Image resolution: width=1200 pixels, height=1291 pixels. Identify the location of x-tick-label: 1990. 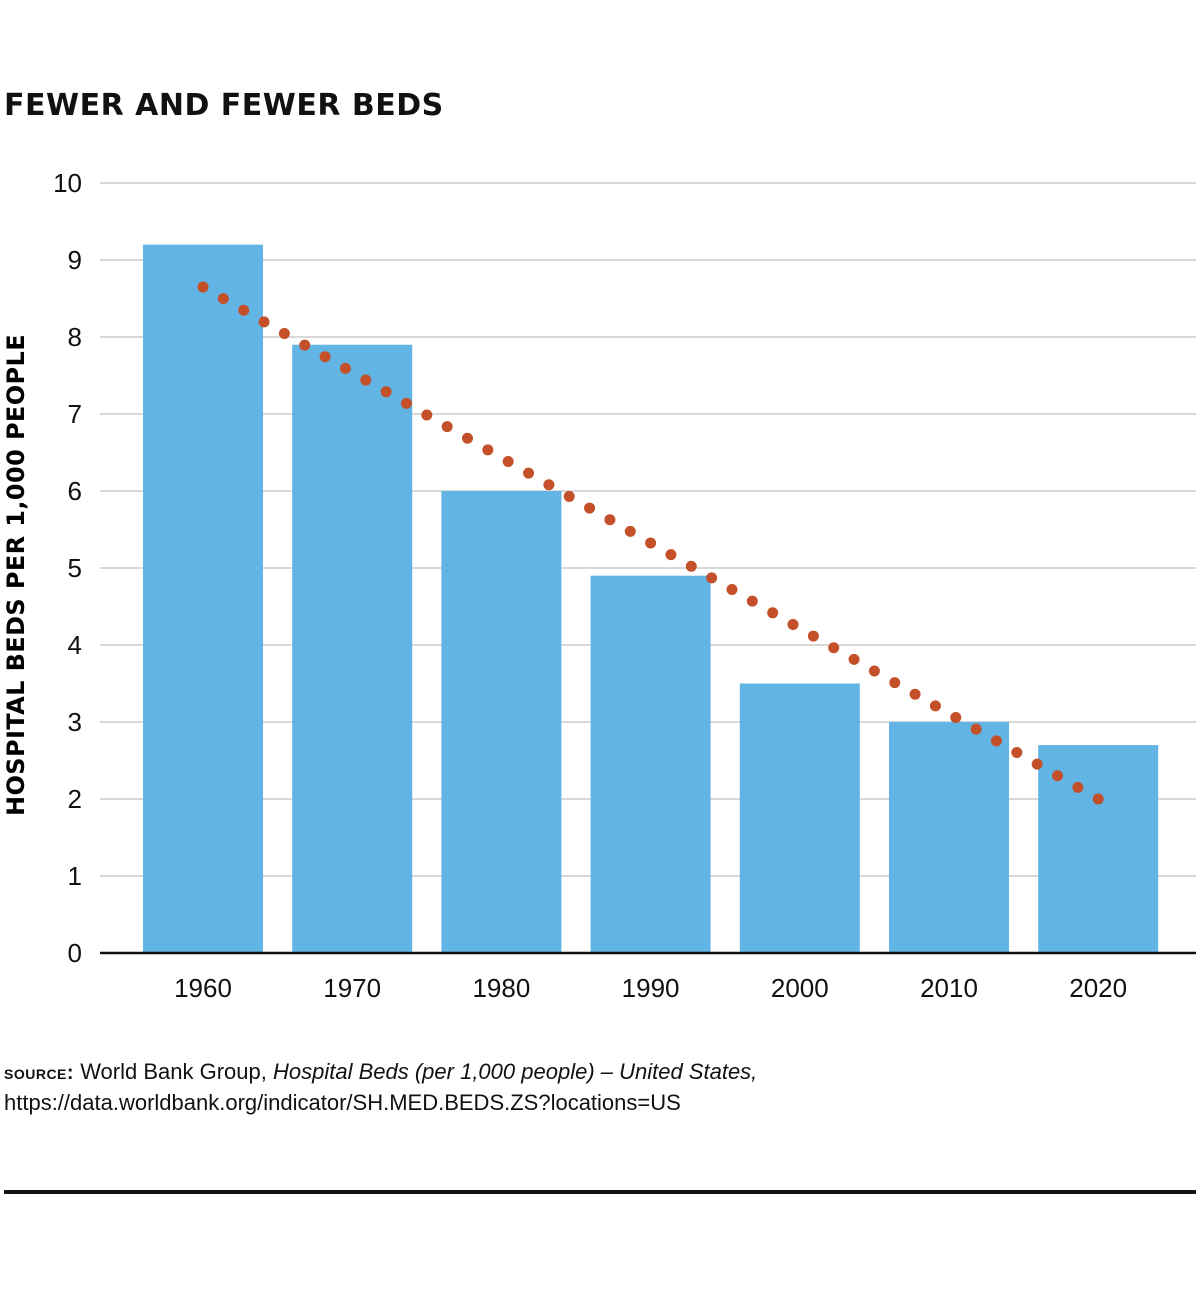
(651, 988).